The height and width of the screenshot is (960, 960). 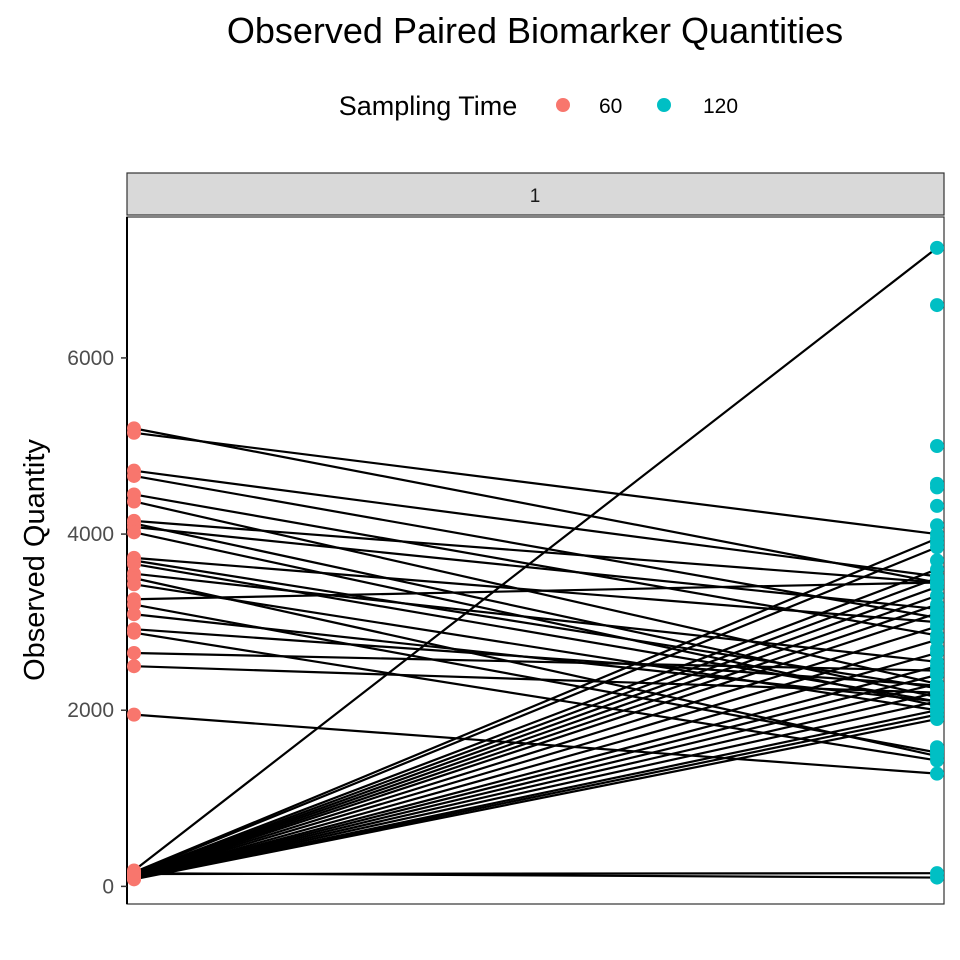 I want to click on legend: Sampling Time 60 120, so click(x=538, y=106).